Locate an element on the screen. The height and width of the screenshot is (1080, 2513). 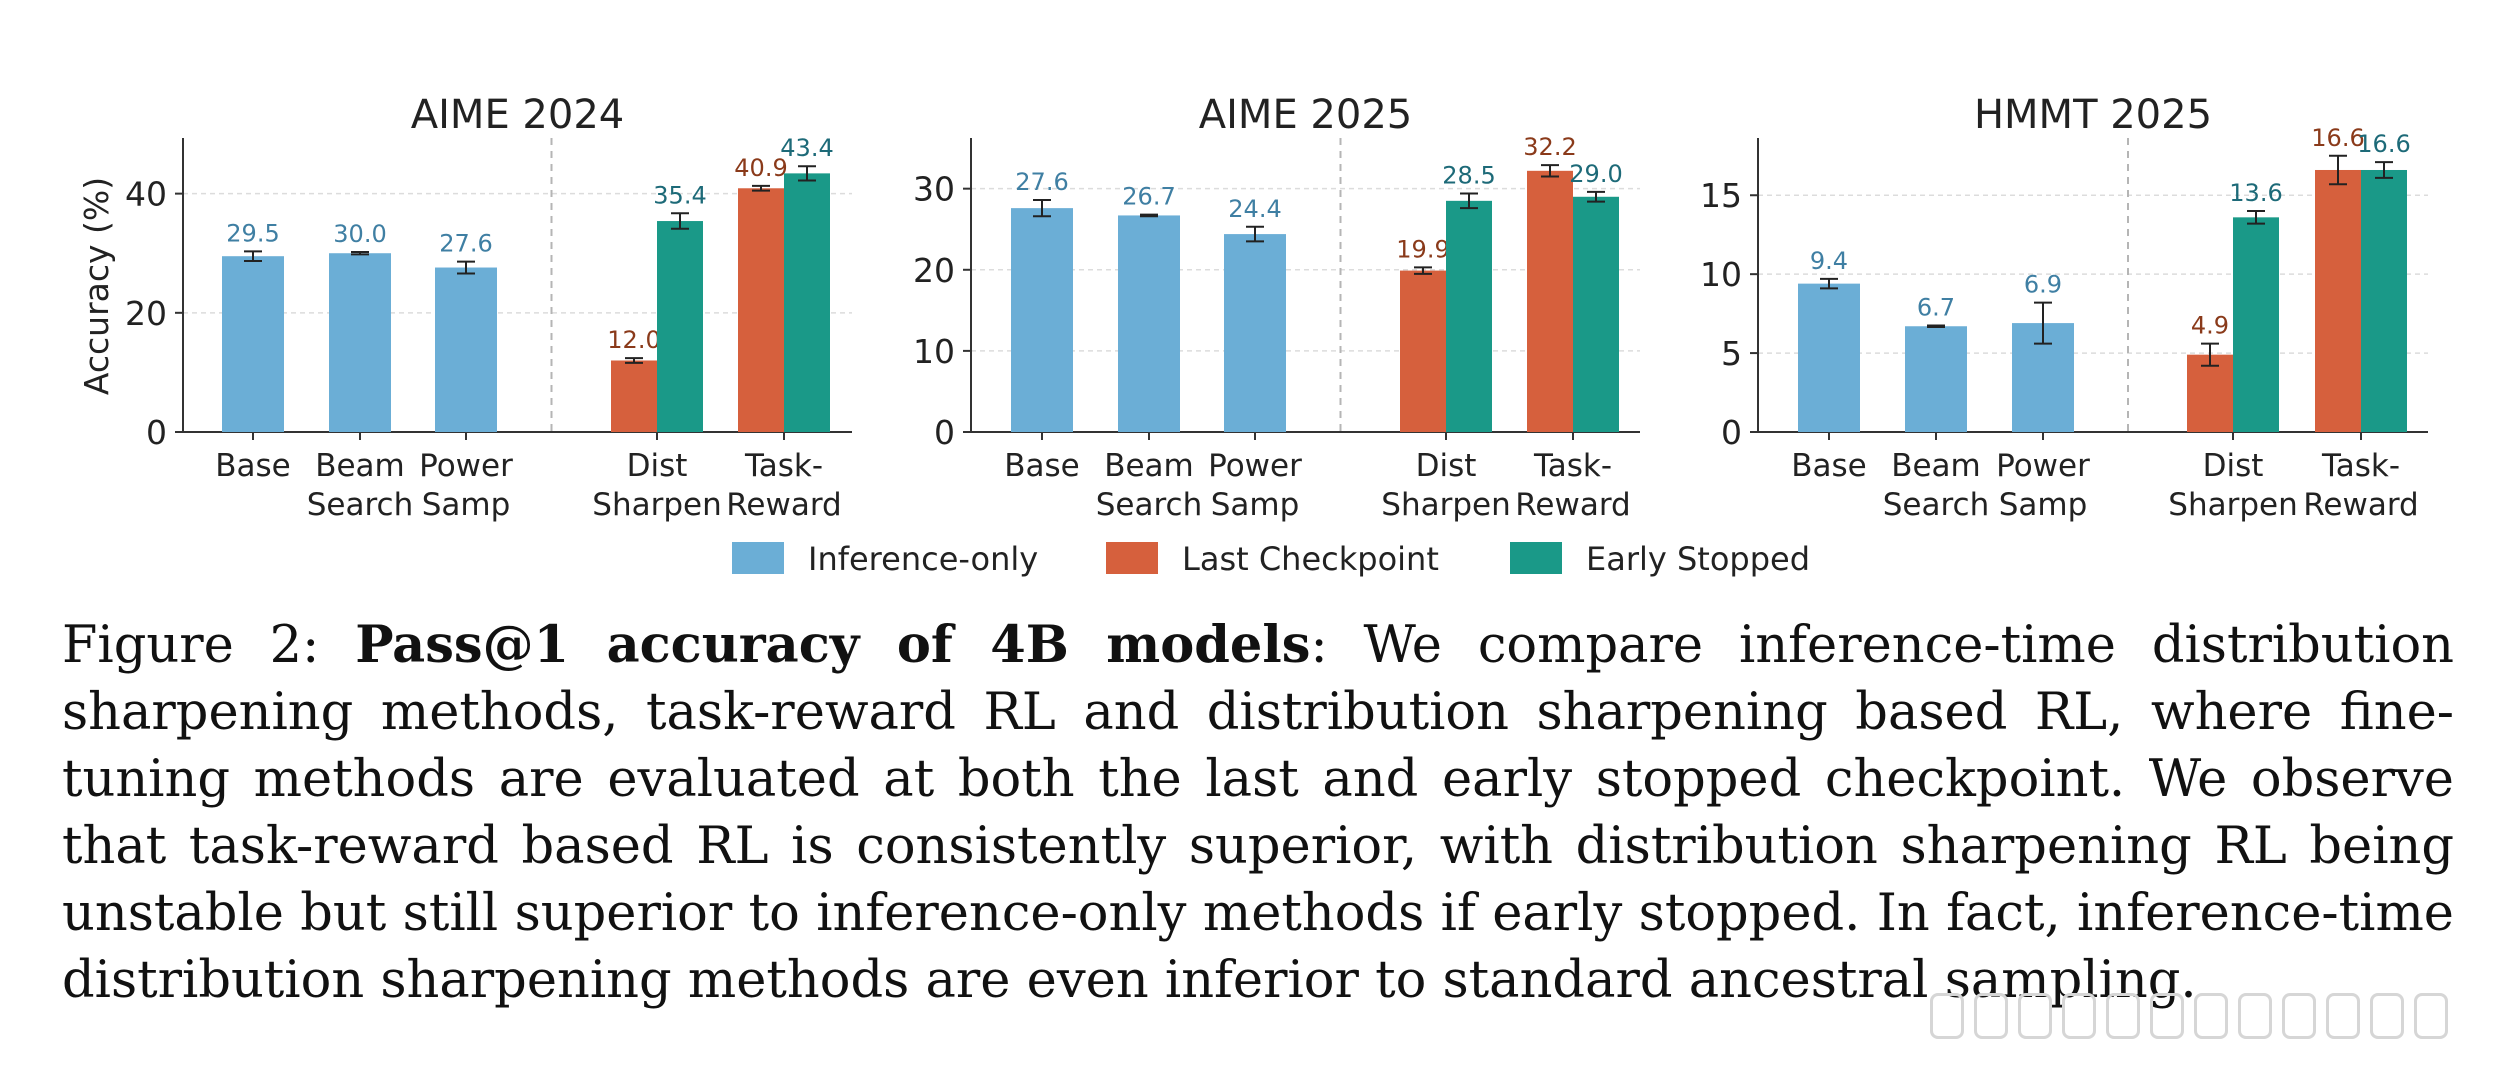
y-tick-label: 40 is located at coordinates (146, 194).